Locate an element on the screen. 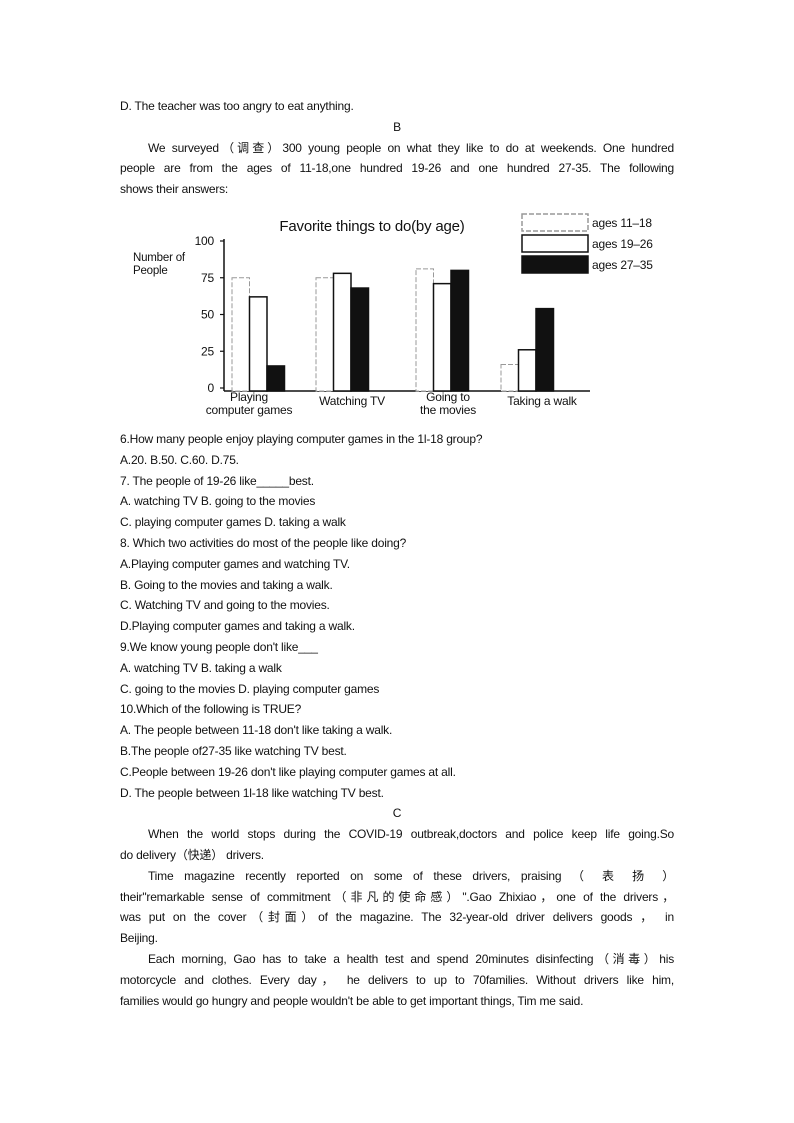  legend-label: ages 11–18 is located at coordinates (622, 223).